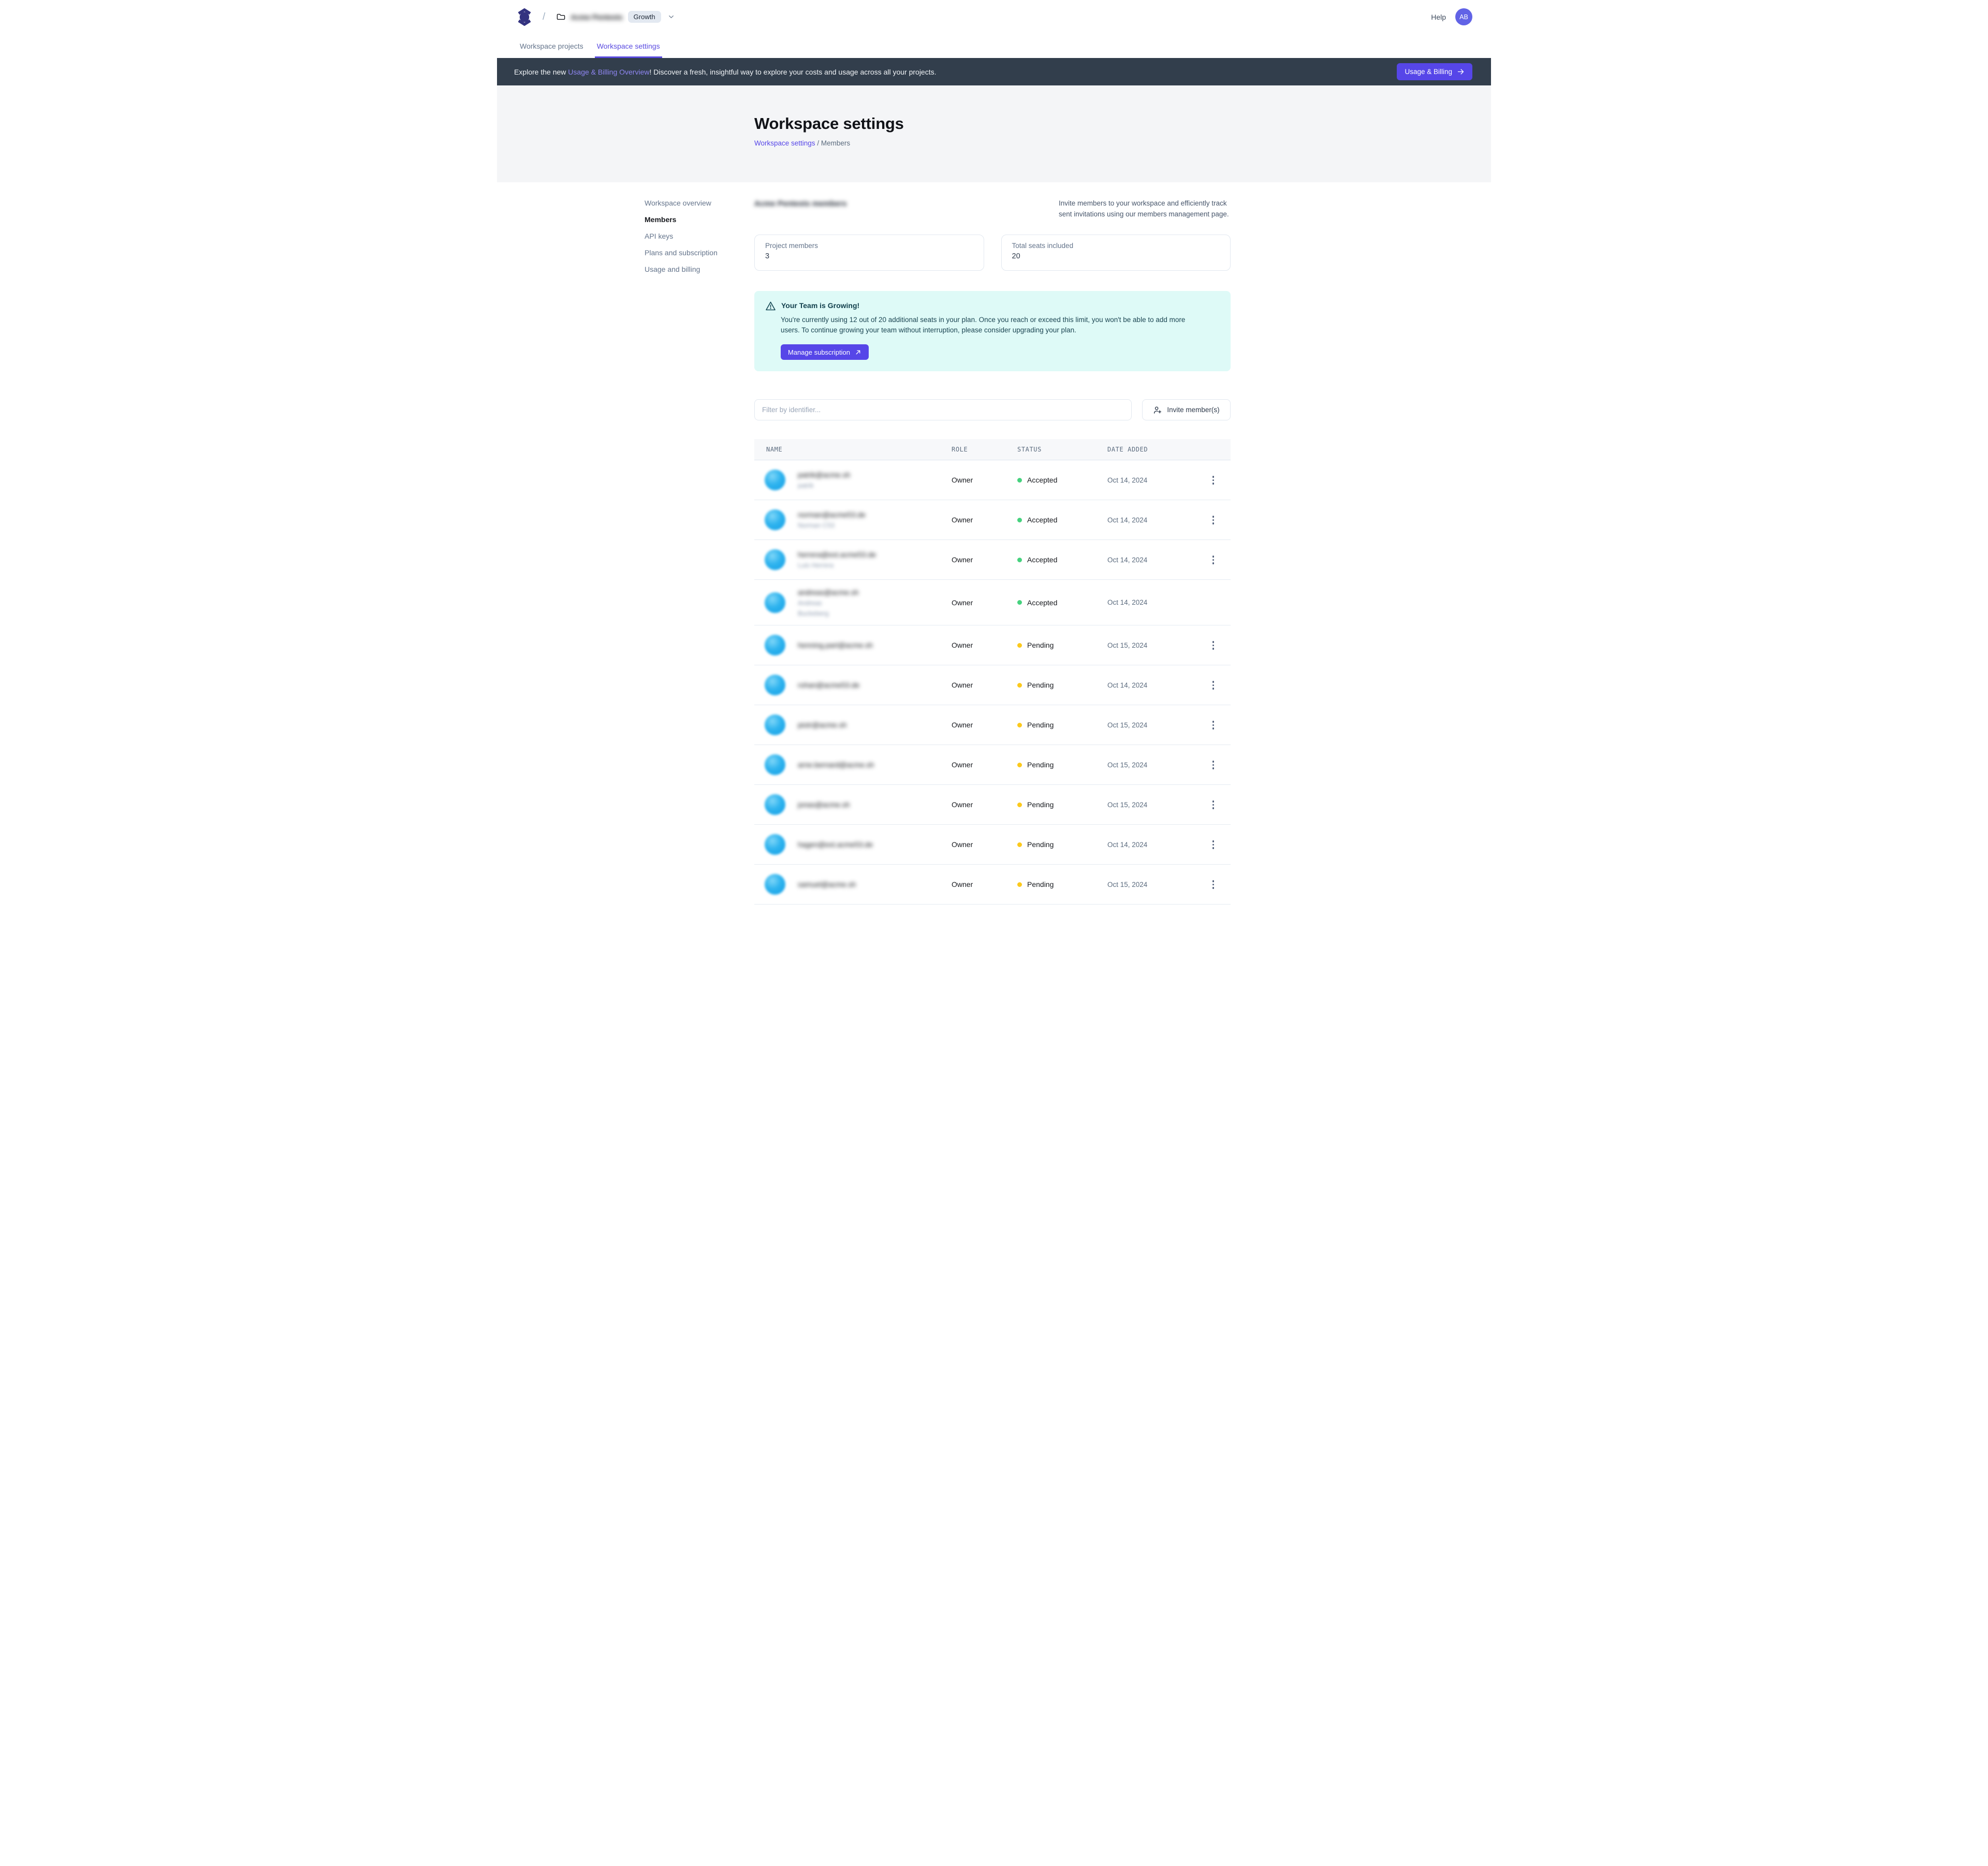 The image size is (1988, 1866). I want to click on member-email: hagen@ext.acme53.de, so click(835, 844).